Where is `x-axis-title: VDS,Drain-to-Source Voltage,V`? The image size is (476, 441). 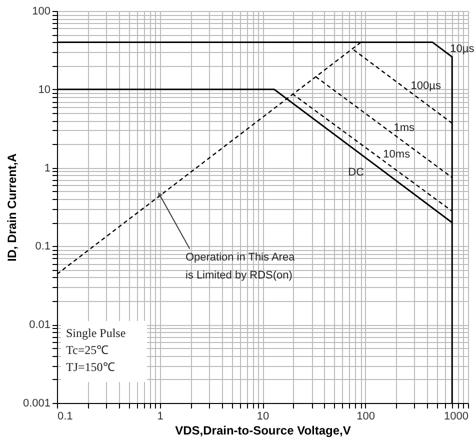
x-axis-title: VDS,Drain-to-Source Voltage,V is located at coordinates (263, 431).